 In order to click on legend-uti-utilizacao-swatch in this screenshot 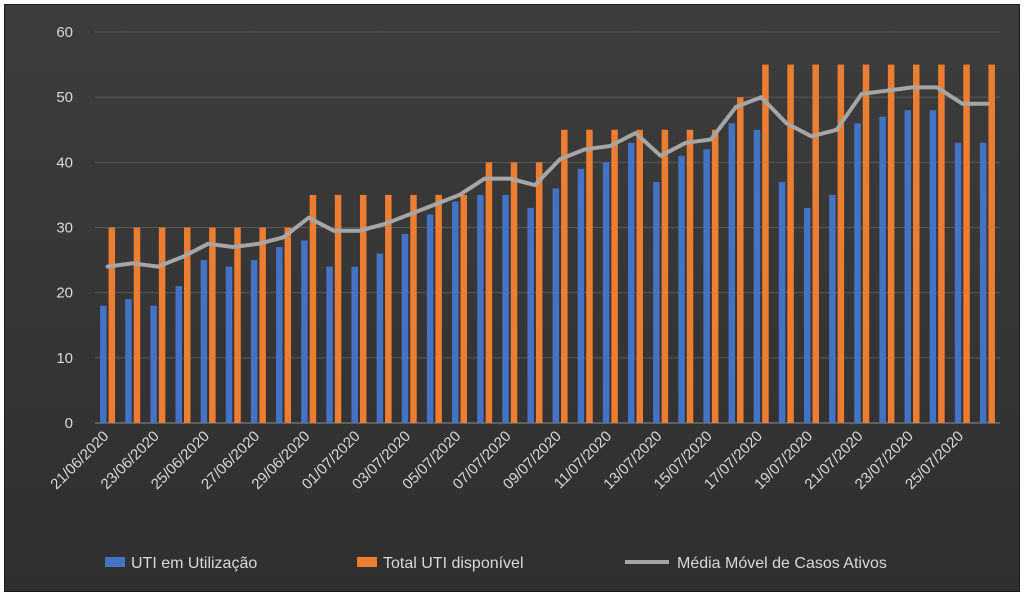, I will do `click(115, 562)`.